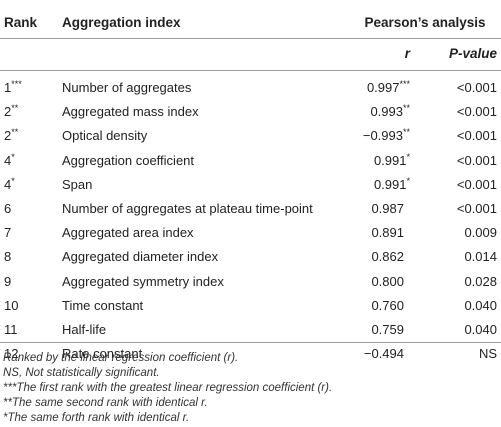 Image resolution: width=501 pixels, height=427 pixels. Describe the element at coordinates (352, 354) in the screenshot. I see `r-cell: −0.494` at that location.